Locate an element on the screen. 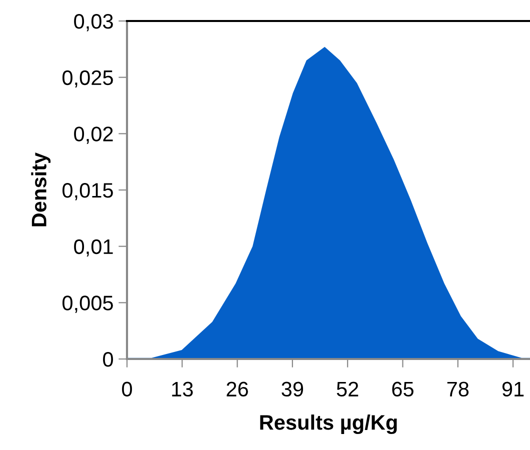  y-tick-label: 0,025 is located at coordinates (87, 79).